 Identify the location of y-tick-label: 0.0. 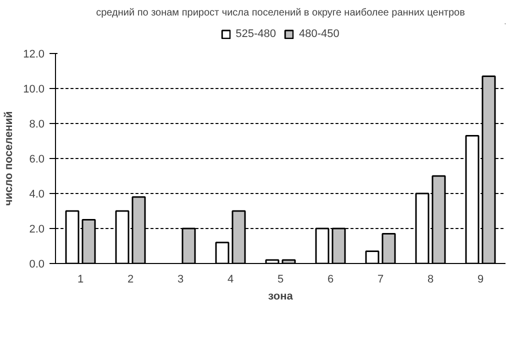
(37, 264).